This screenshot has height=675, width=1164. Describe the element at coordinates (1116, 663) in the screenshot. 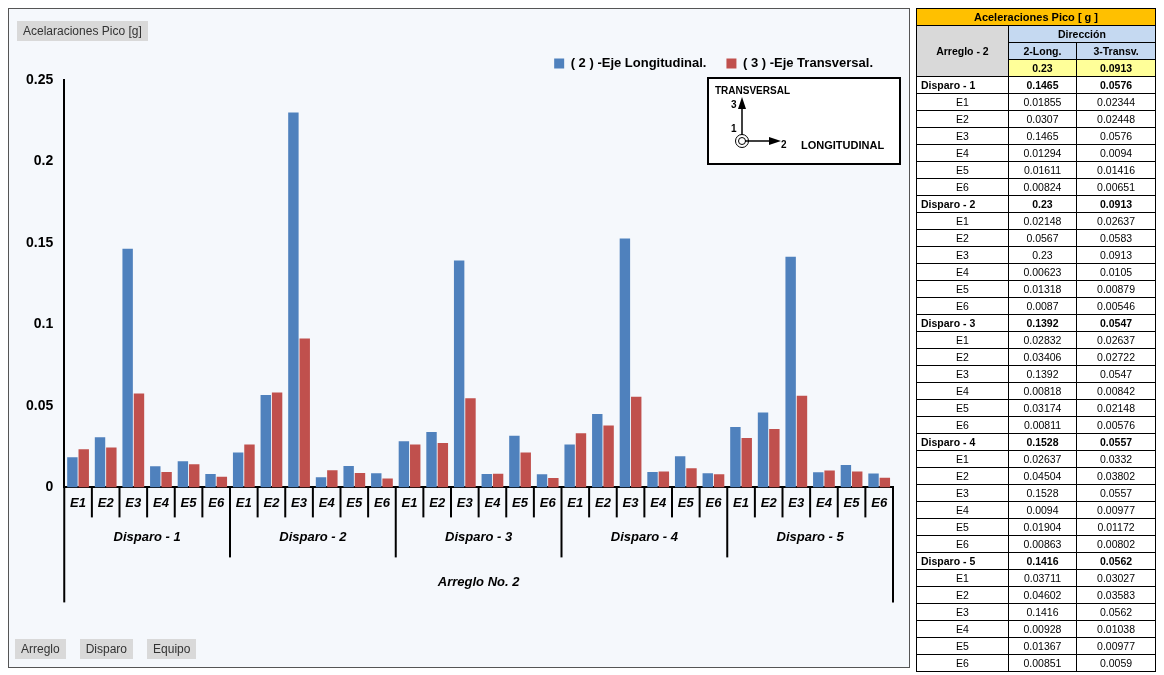

I see `data-label: 0.0059` at that location.